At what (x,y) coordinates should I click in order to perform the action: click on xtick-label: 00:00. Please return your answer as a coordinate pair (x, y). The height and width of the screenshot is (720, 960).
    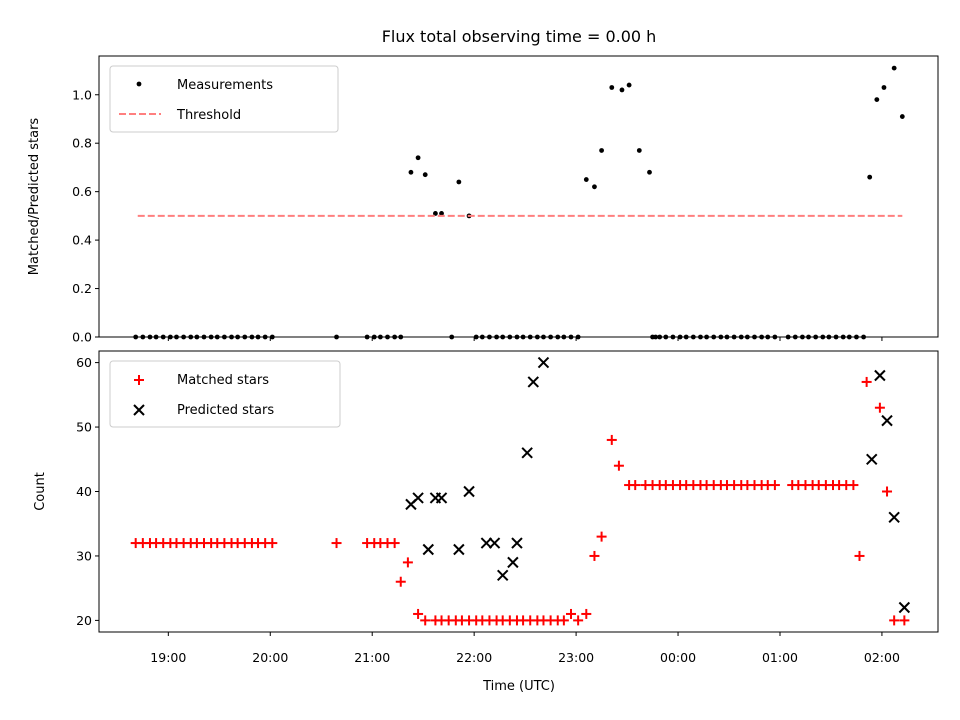
    Looking at the image, I should click on (678, 657).